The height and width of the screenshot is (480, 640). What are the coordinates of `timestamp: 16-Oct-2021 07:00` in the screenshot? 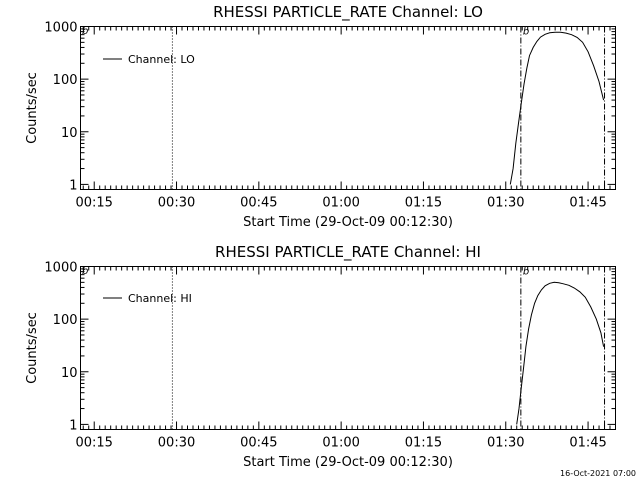 It's located at (598, 473).